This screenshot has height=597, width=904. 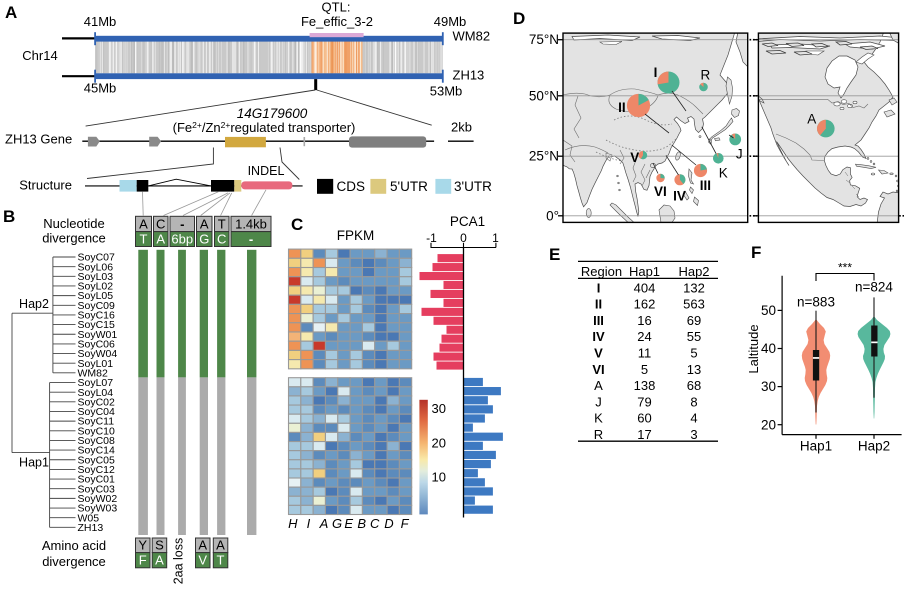 I want to click on svg-text: 0°, so click(x=552, y=215).